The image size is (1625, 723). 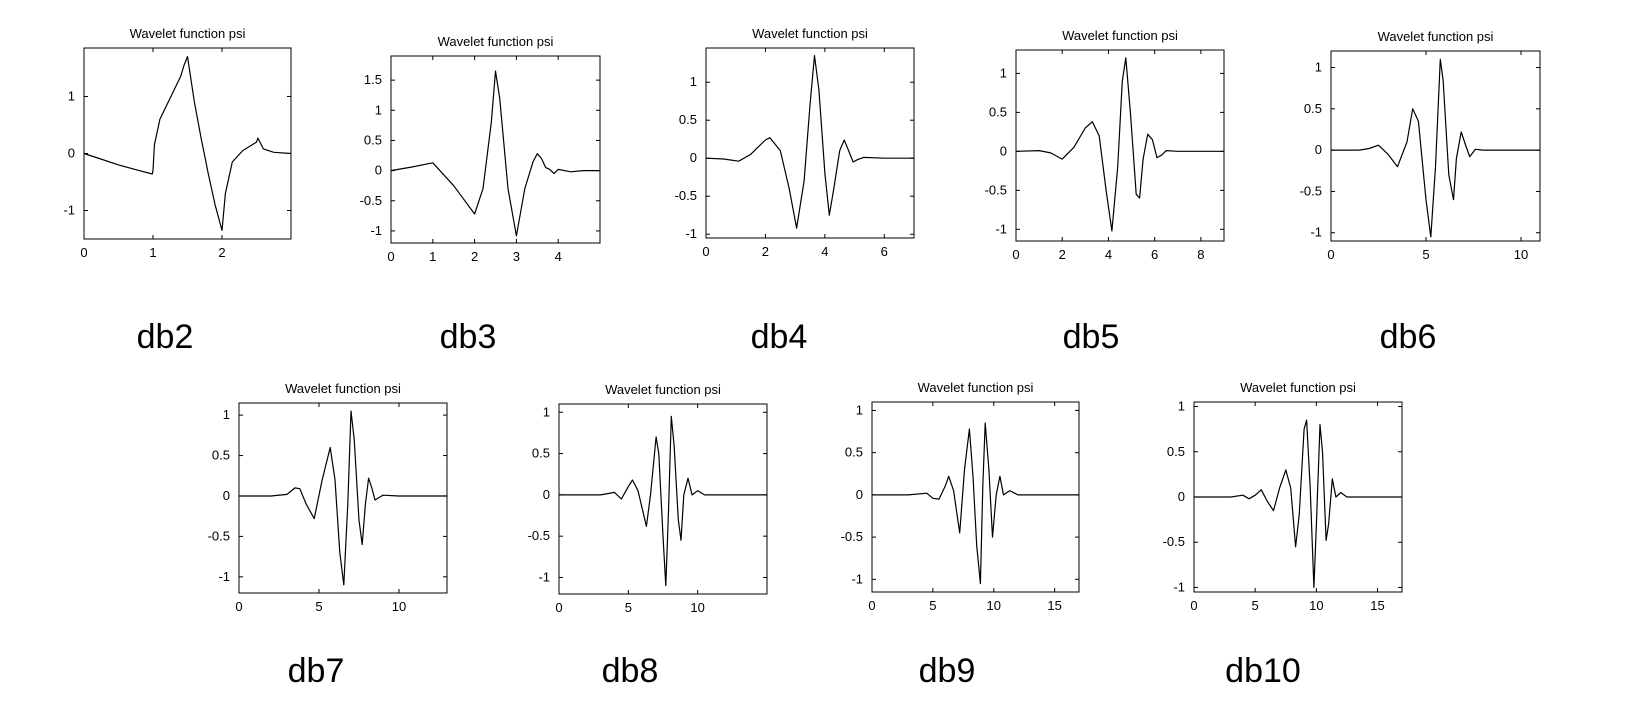 What do you see at coordinates (1200, 254) in the screenshot?
I see `x-tick-label: 8` at bounding box center [1200, 254].